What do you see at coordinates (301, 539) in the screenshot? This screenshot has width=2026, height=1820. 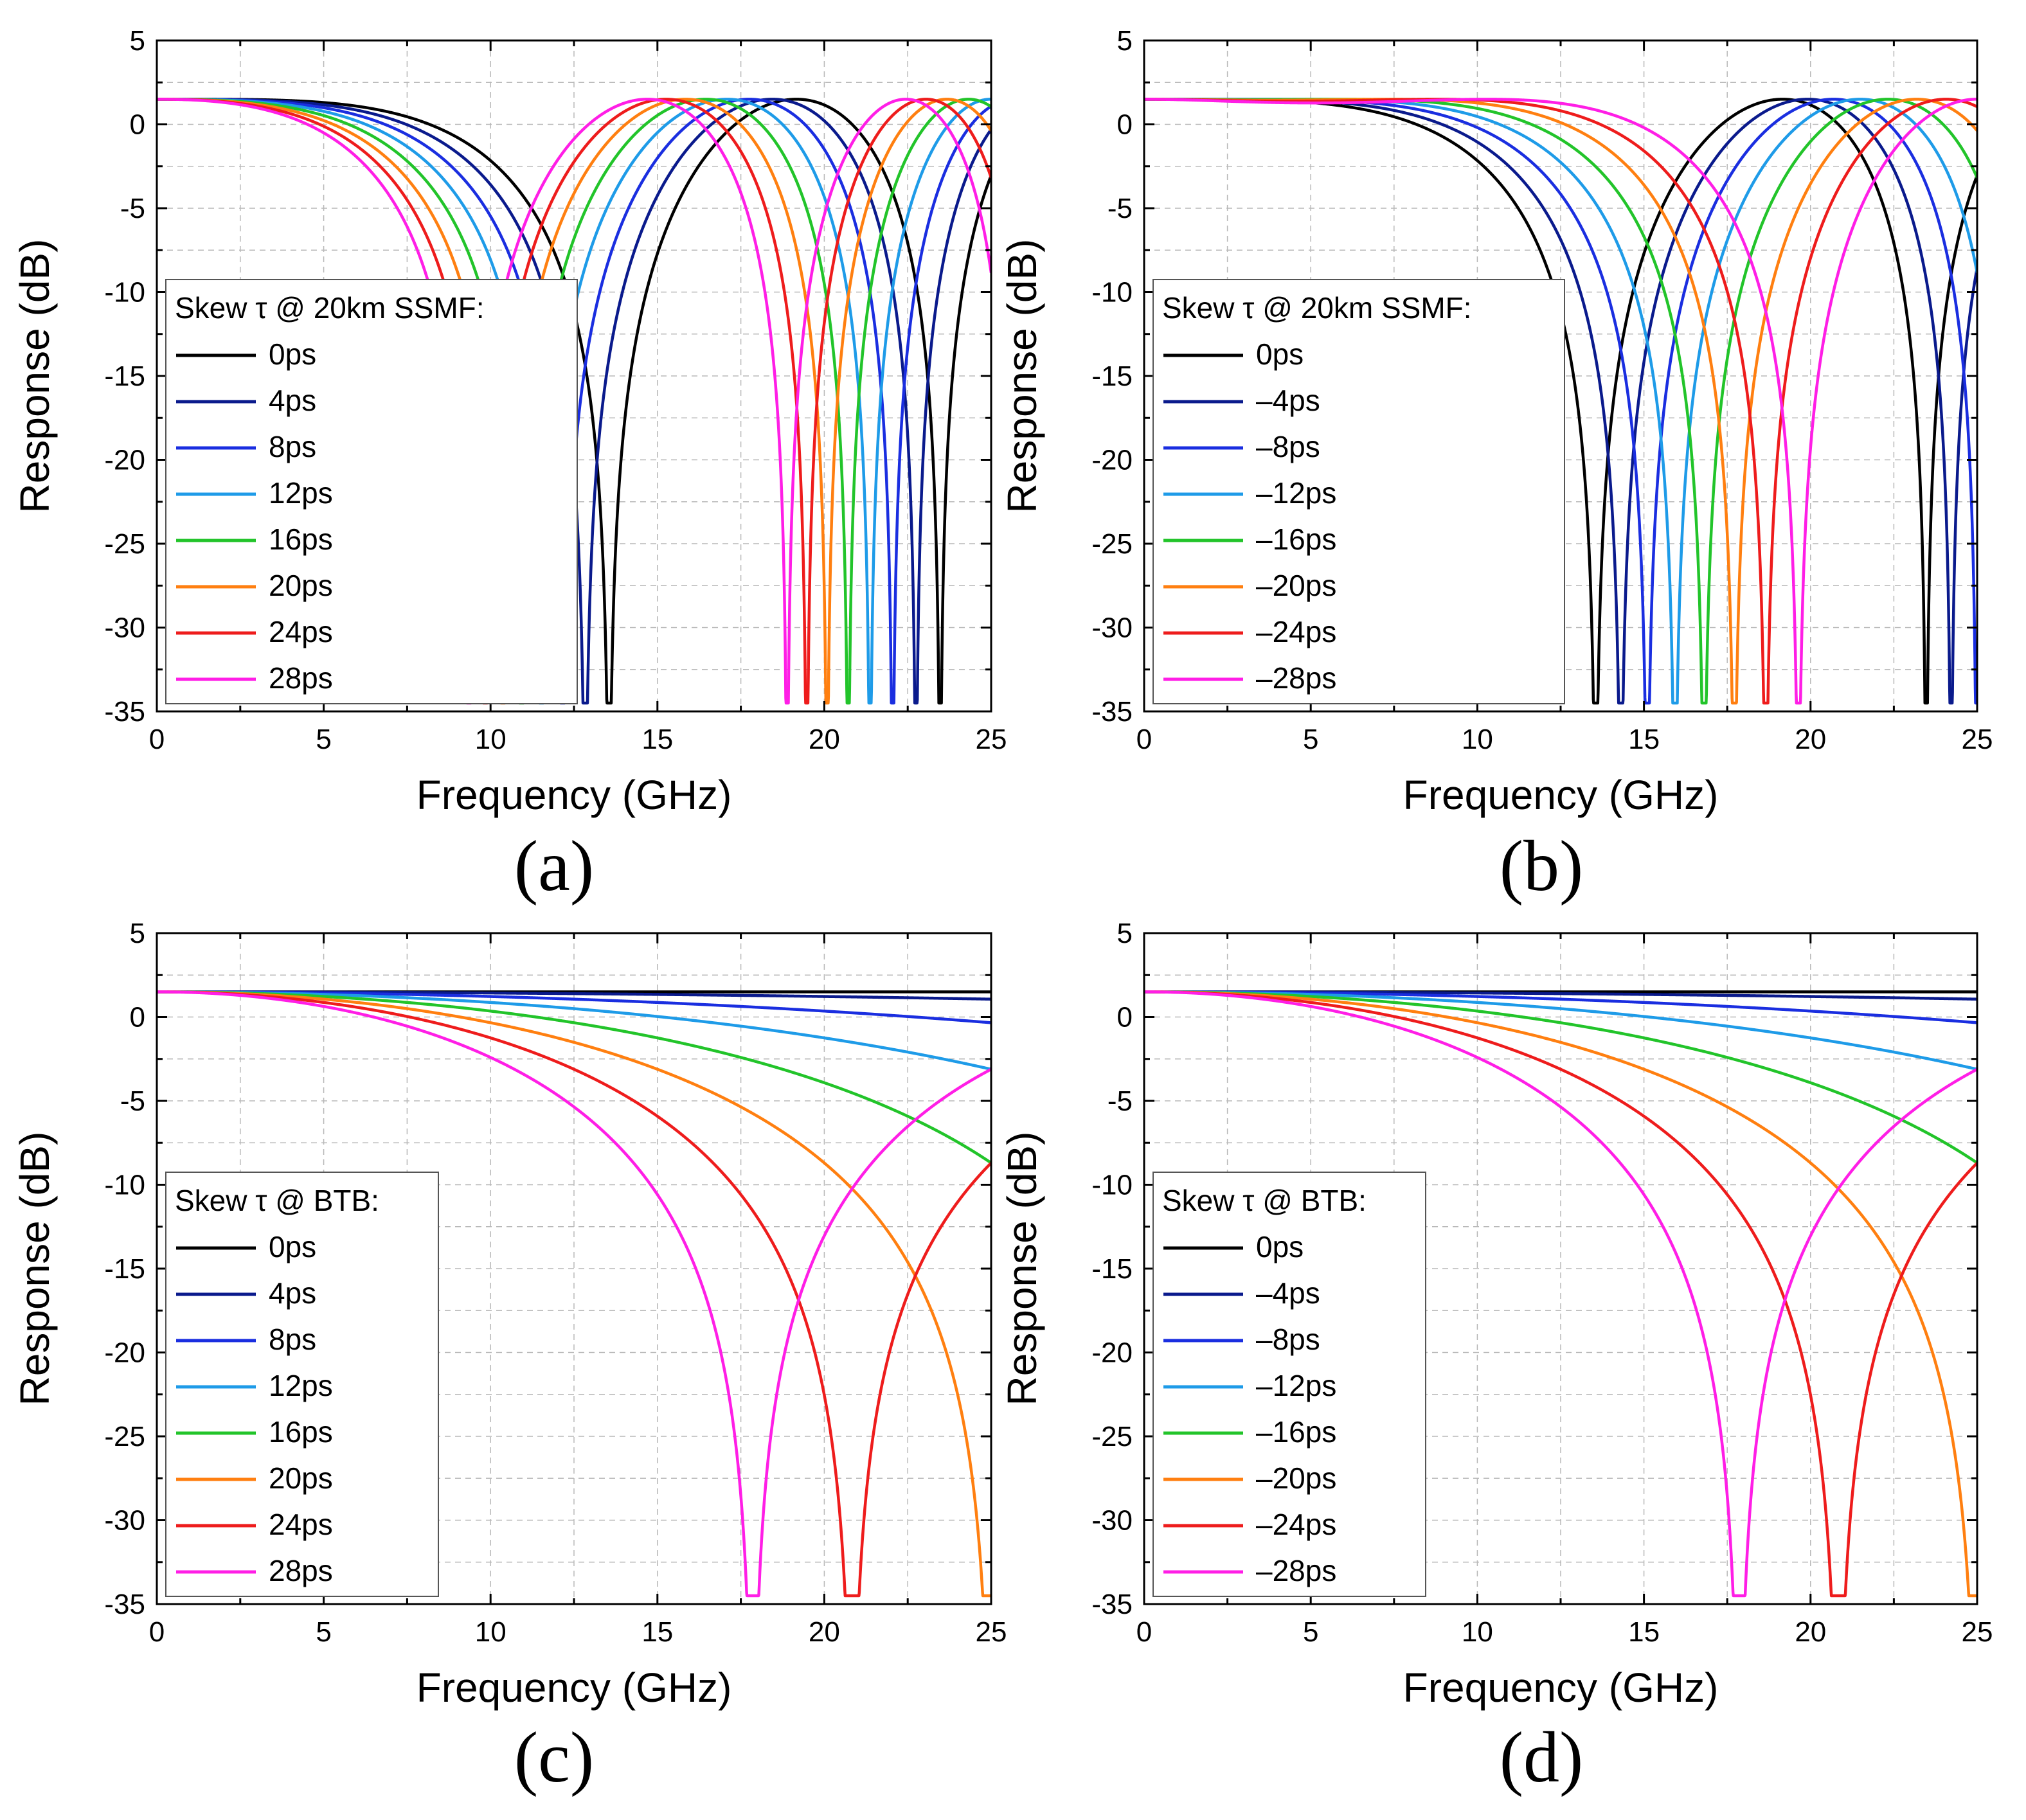 I see `legend-entry: 16ps` at bounding box center [301, 539].